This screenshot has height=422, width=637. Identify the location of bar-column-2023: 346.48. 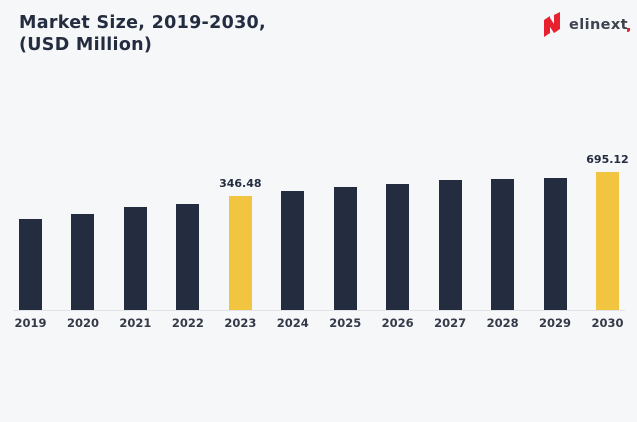
(240, 243).